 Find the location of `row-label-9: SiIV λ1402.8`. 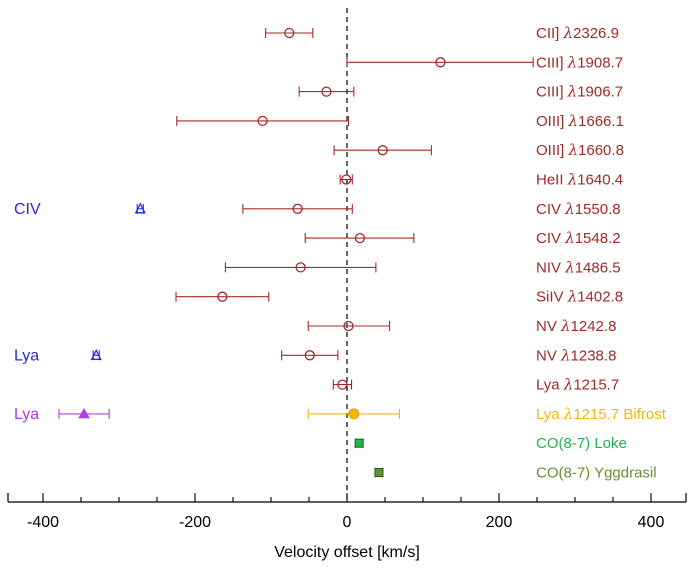

row-label-9: SiIV λ1402.8 is located at coordinates (579, 297).